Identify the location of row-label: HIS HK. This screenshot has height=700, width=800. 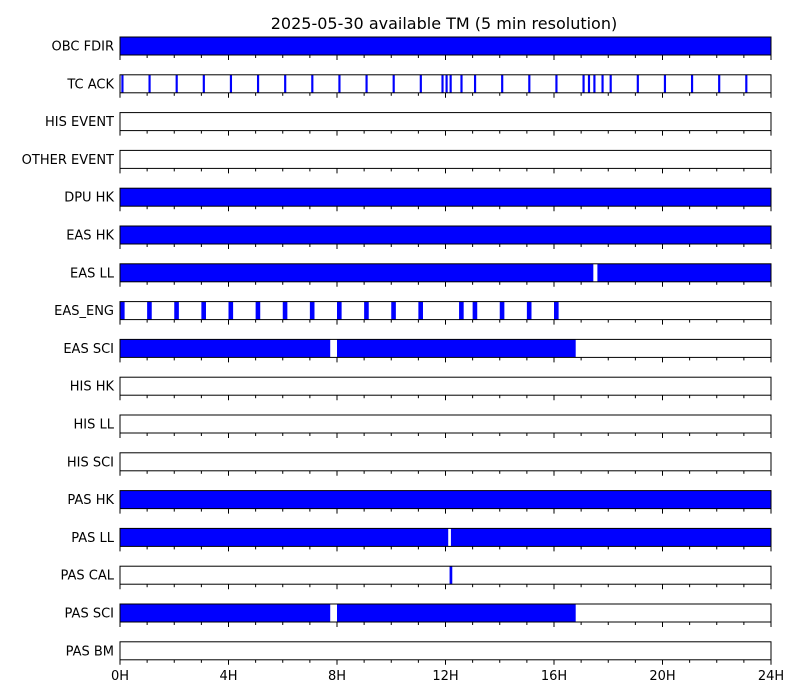
(92, 387).